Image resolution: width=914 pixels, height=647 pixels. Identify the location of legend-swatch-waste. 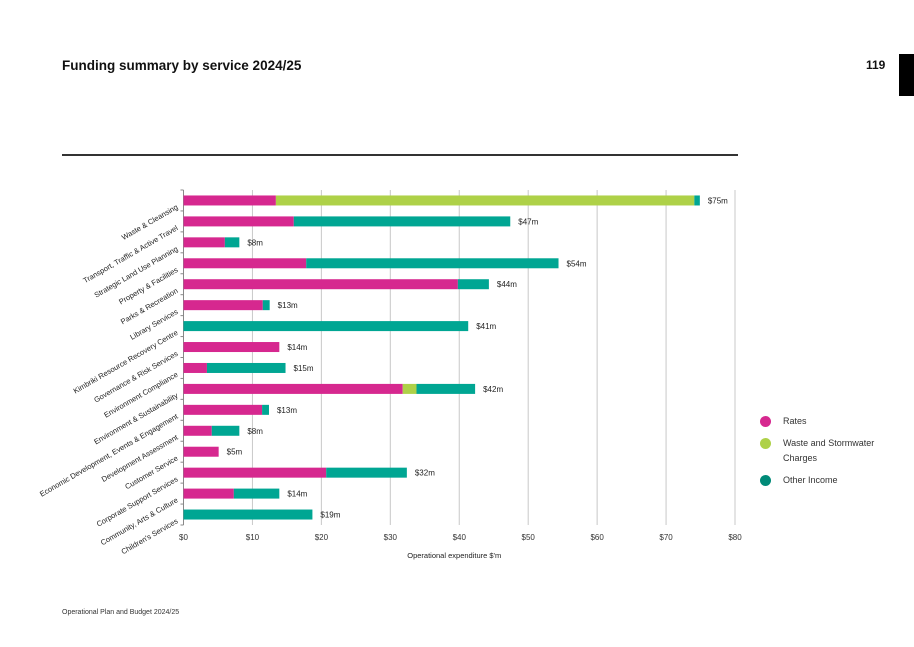
(765, 443).